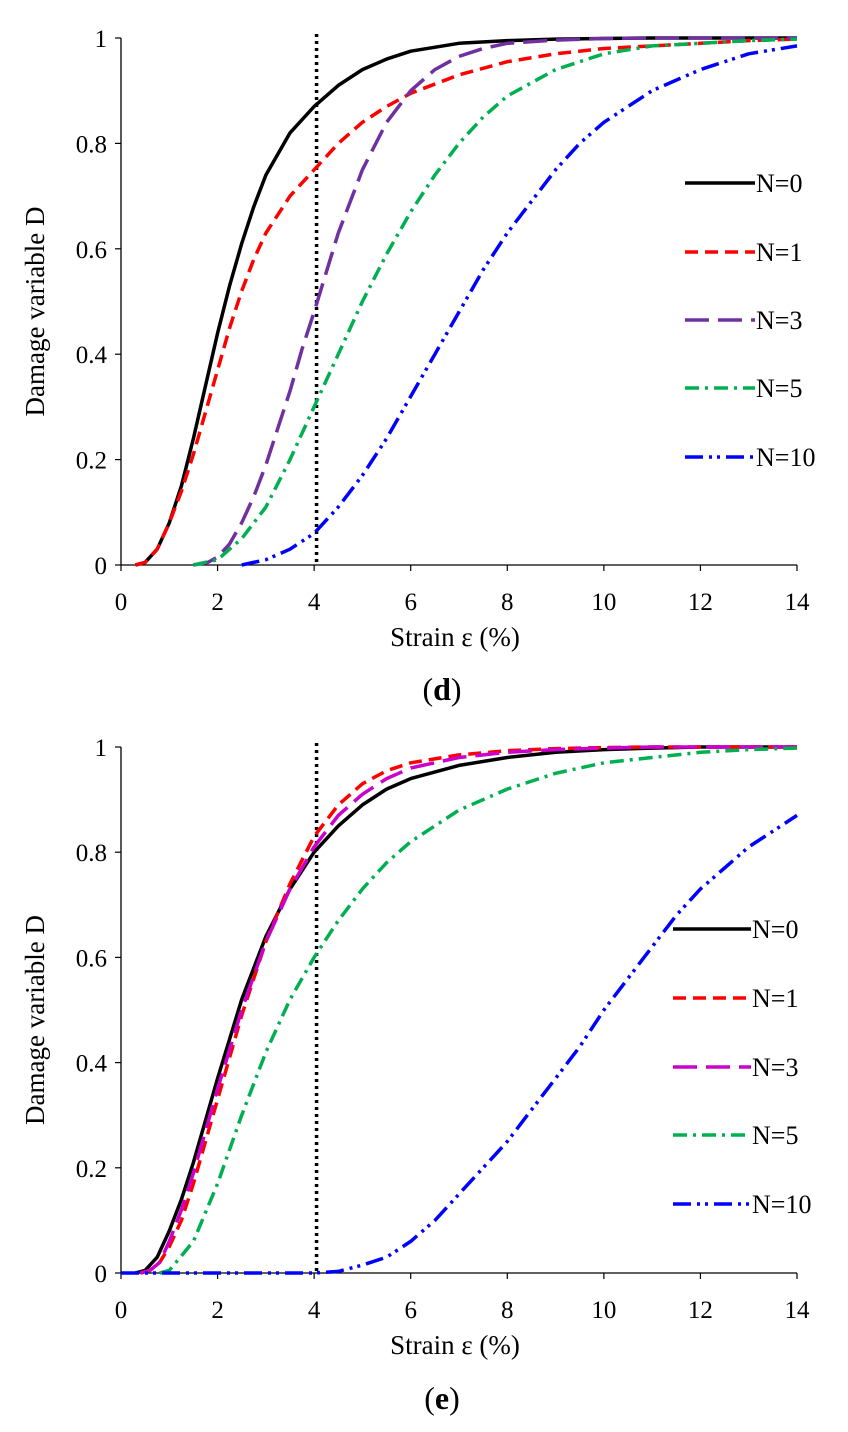 Image resolution: width=848 pixels, height=1432 pixels. I want to click on panel-letter: e, so click(442, 1398).